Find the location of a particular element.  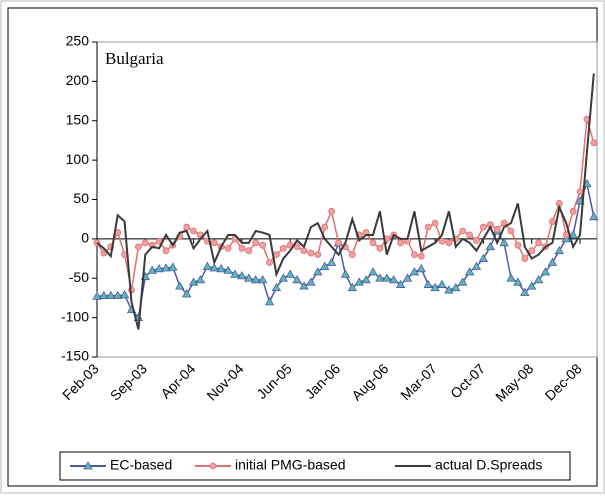

y-tick-label: 50 is located at coordinates (81, 198).